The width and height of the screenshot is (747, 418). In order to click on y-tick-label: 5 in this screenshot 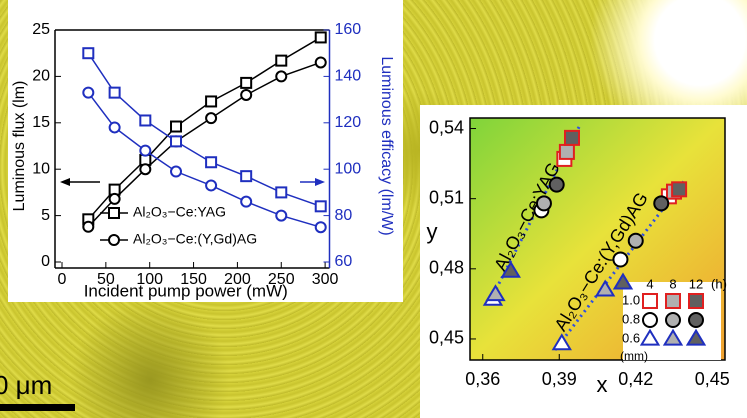, I will do `click(45, 215)`.